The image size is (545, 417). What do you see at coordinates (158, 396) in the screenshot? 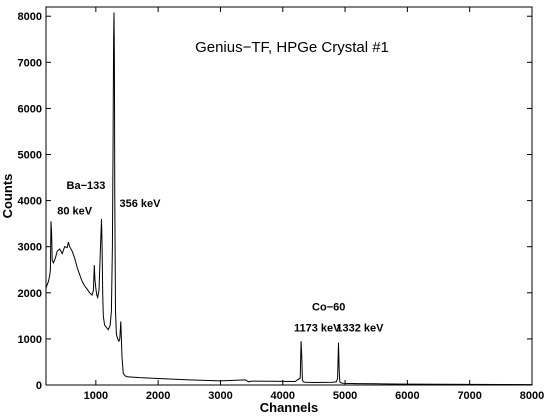
I see `x-tick-label: 2000` at bounding box center [158, 396].